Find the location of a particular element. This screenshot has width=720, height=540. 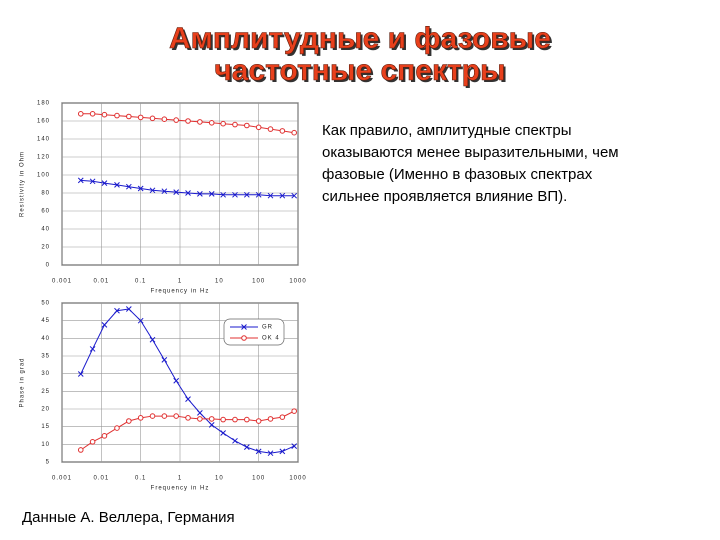

y-tick-label: 60 is located at coordinates (45, 212).